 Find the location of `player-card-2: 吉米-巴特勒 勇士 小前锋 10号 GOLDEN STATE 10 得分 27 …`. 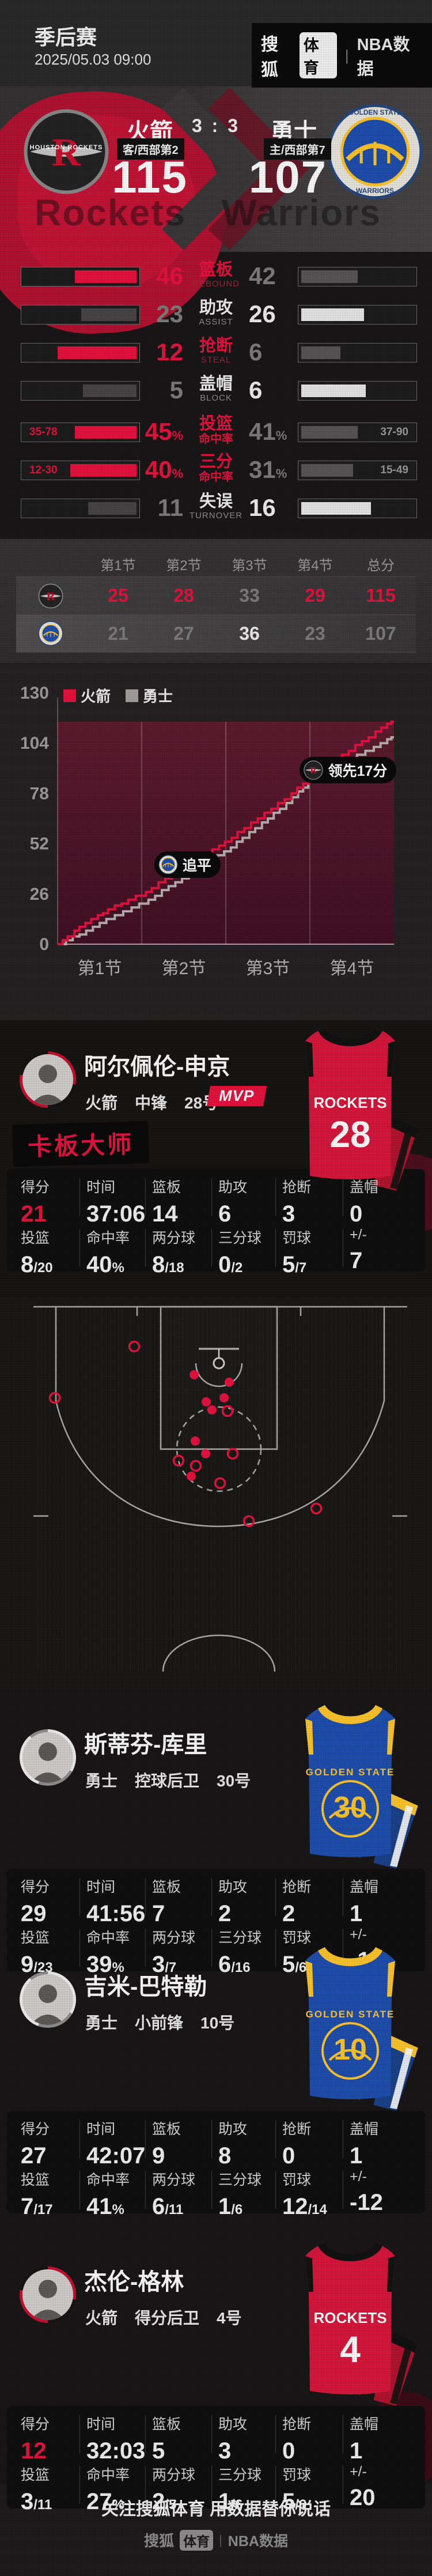

player-card-2: 吉米-巴特勒 勇士 小前锋 10号 GOLDEN STATE 10 得分 27 … is located at coordinates (216, 2093).